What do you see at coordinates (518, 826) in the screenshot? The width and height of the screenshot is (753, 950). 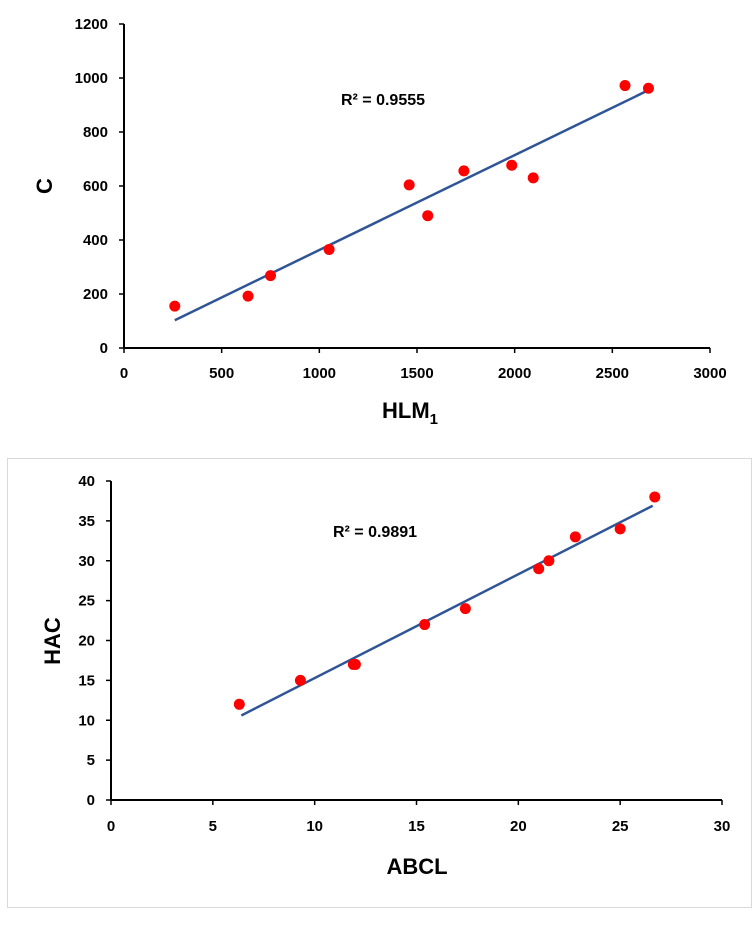 I see `x-tick-label: 20` at bounding box center [518, 826].